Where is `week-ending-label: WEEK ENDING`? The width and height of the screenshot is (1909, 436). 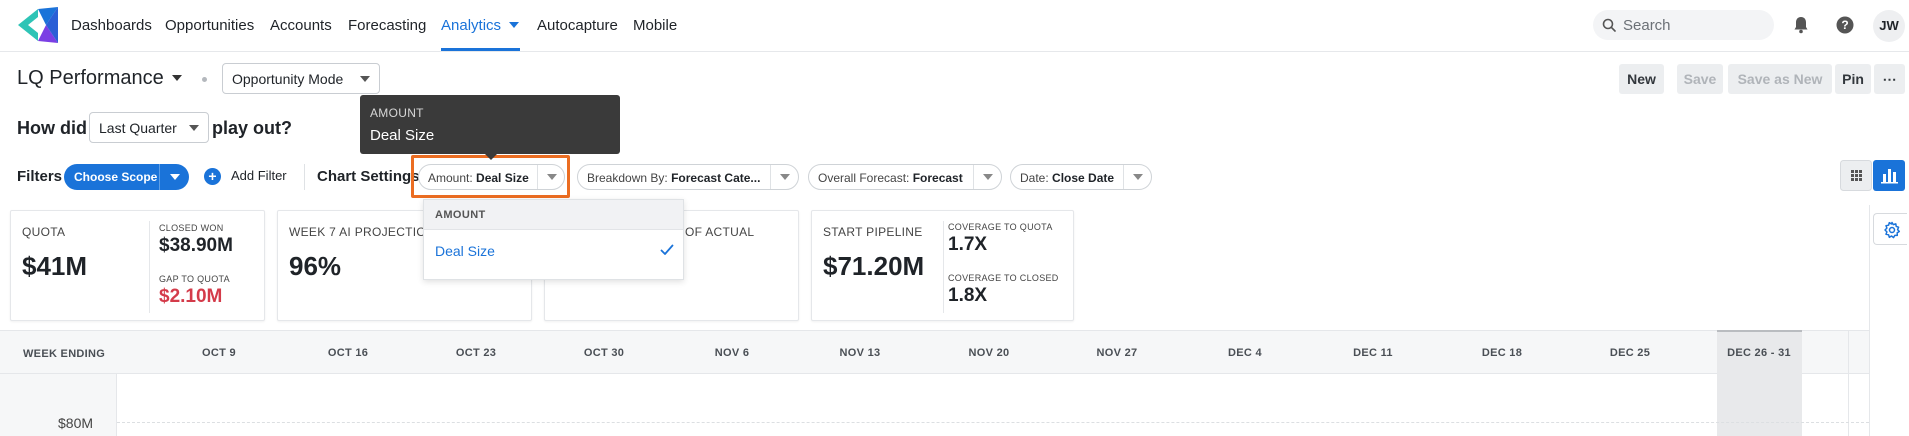 week-ending-label: WEEK ENDING is located at coordinates (64, 354).